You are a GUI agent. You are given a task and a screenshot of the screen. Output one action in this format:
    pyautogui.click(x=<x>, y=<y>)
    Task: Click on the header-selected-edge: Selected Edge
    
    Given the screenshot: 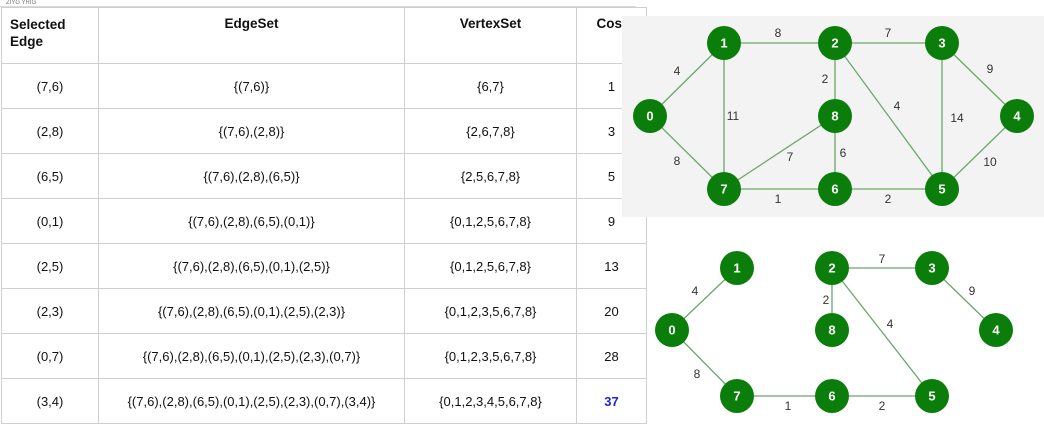 What is the action you would take?
    pyautogui.click(x=50, y=35)
    